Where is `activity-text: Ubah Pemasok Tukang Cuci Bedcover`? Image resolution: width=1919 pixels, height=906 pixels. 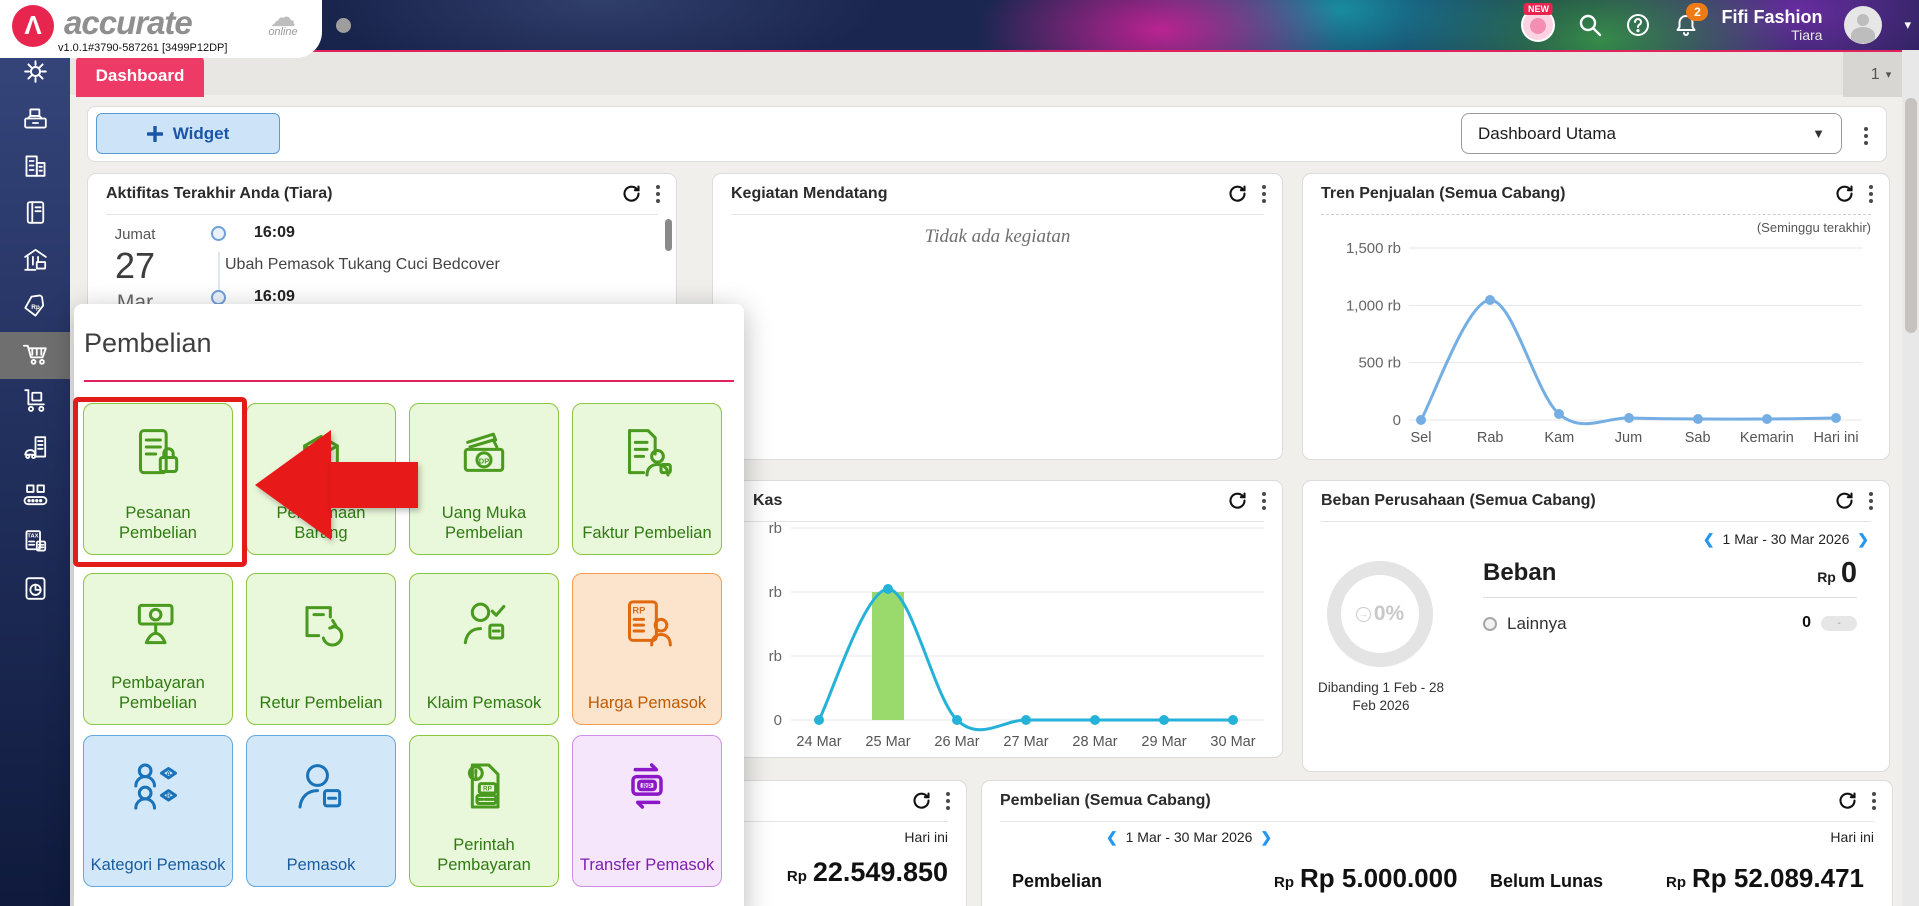
activity-text: Ubah Pemasok Tukang Cuci Bedcover is located at coordinates (362, 264).